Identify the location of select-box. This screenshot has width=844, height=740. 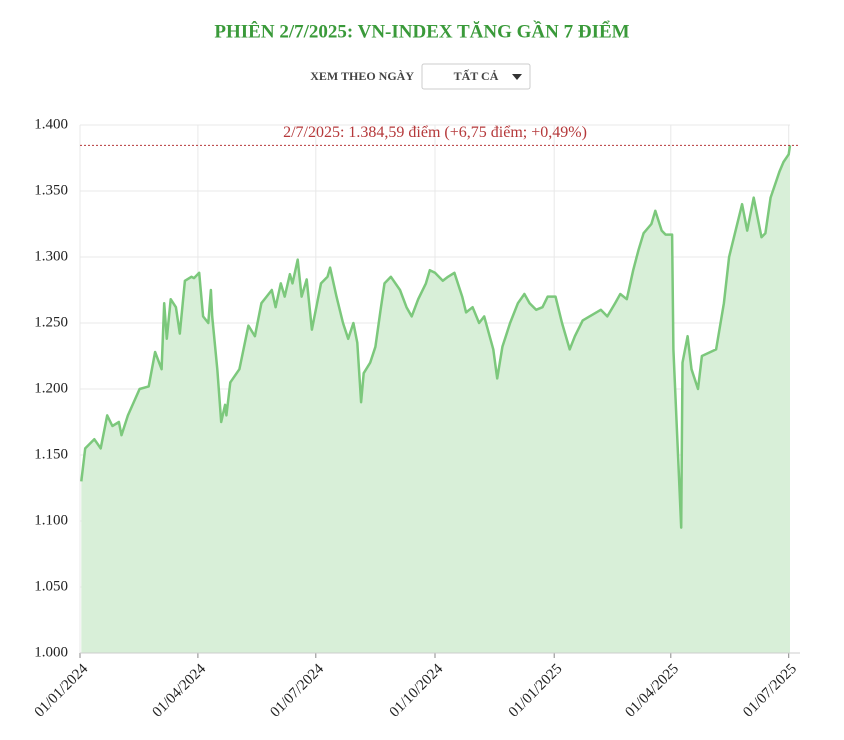
(476, 76).